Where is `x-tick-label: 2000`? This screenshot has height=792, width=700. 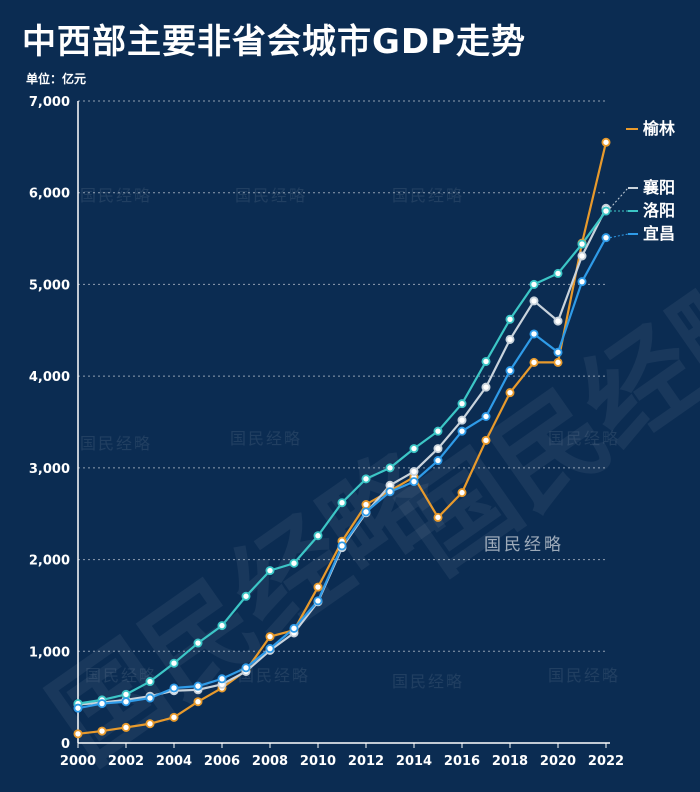
x-tick-label: 2000 is located at coordinates (78, 761).